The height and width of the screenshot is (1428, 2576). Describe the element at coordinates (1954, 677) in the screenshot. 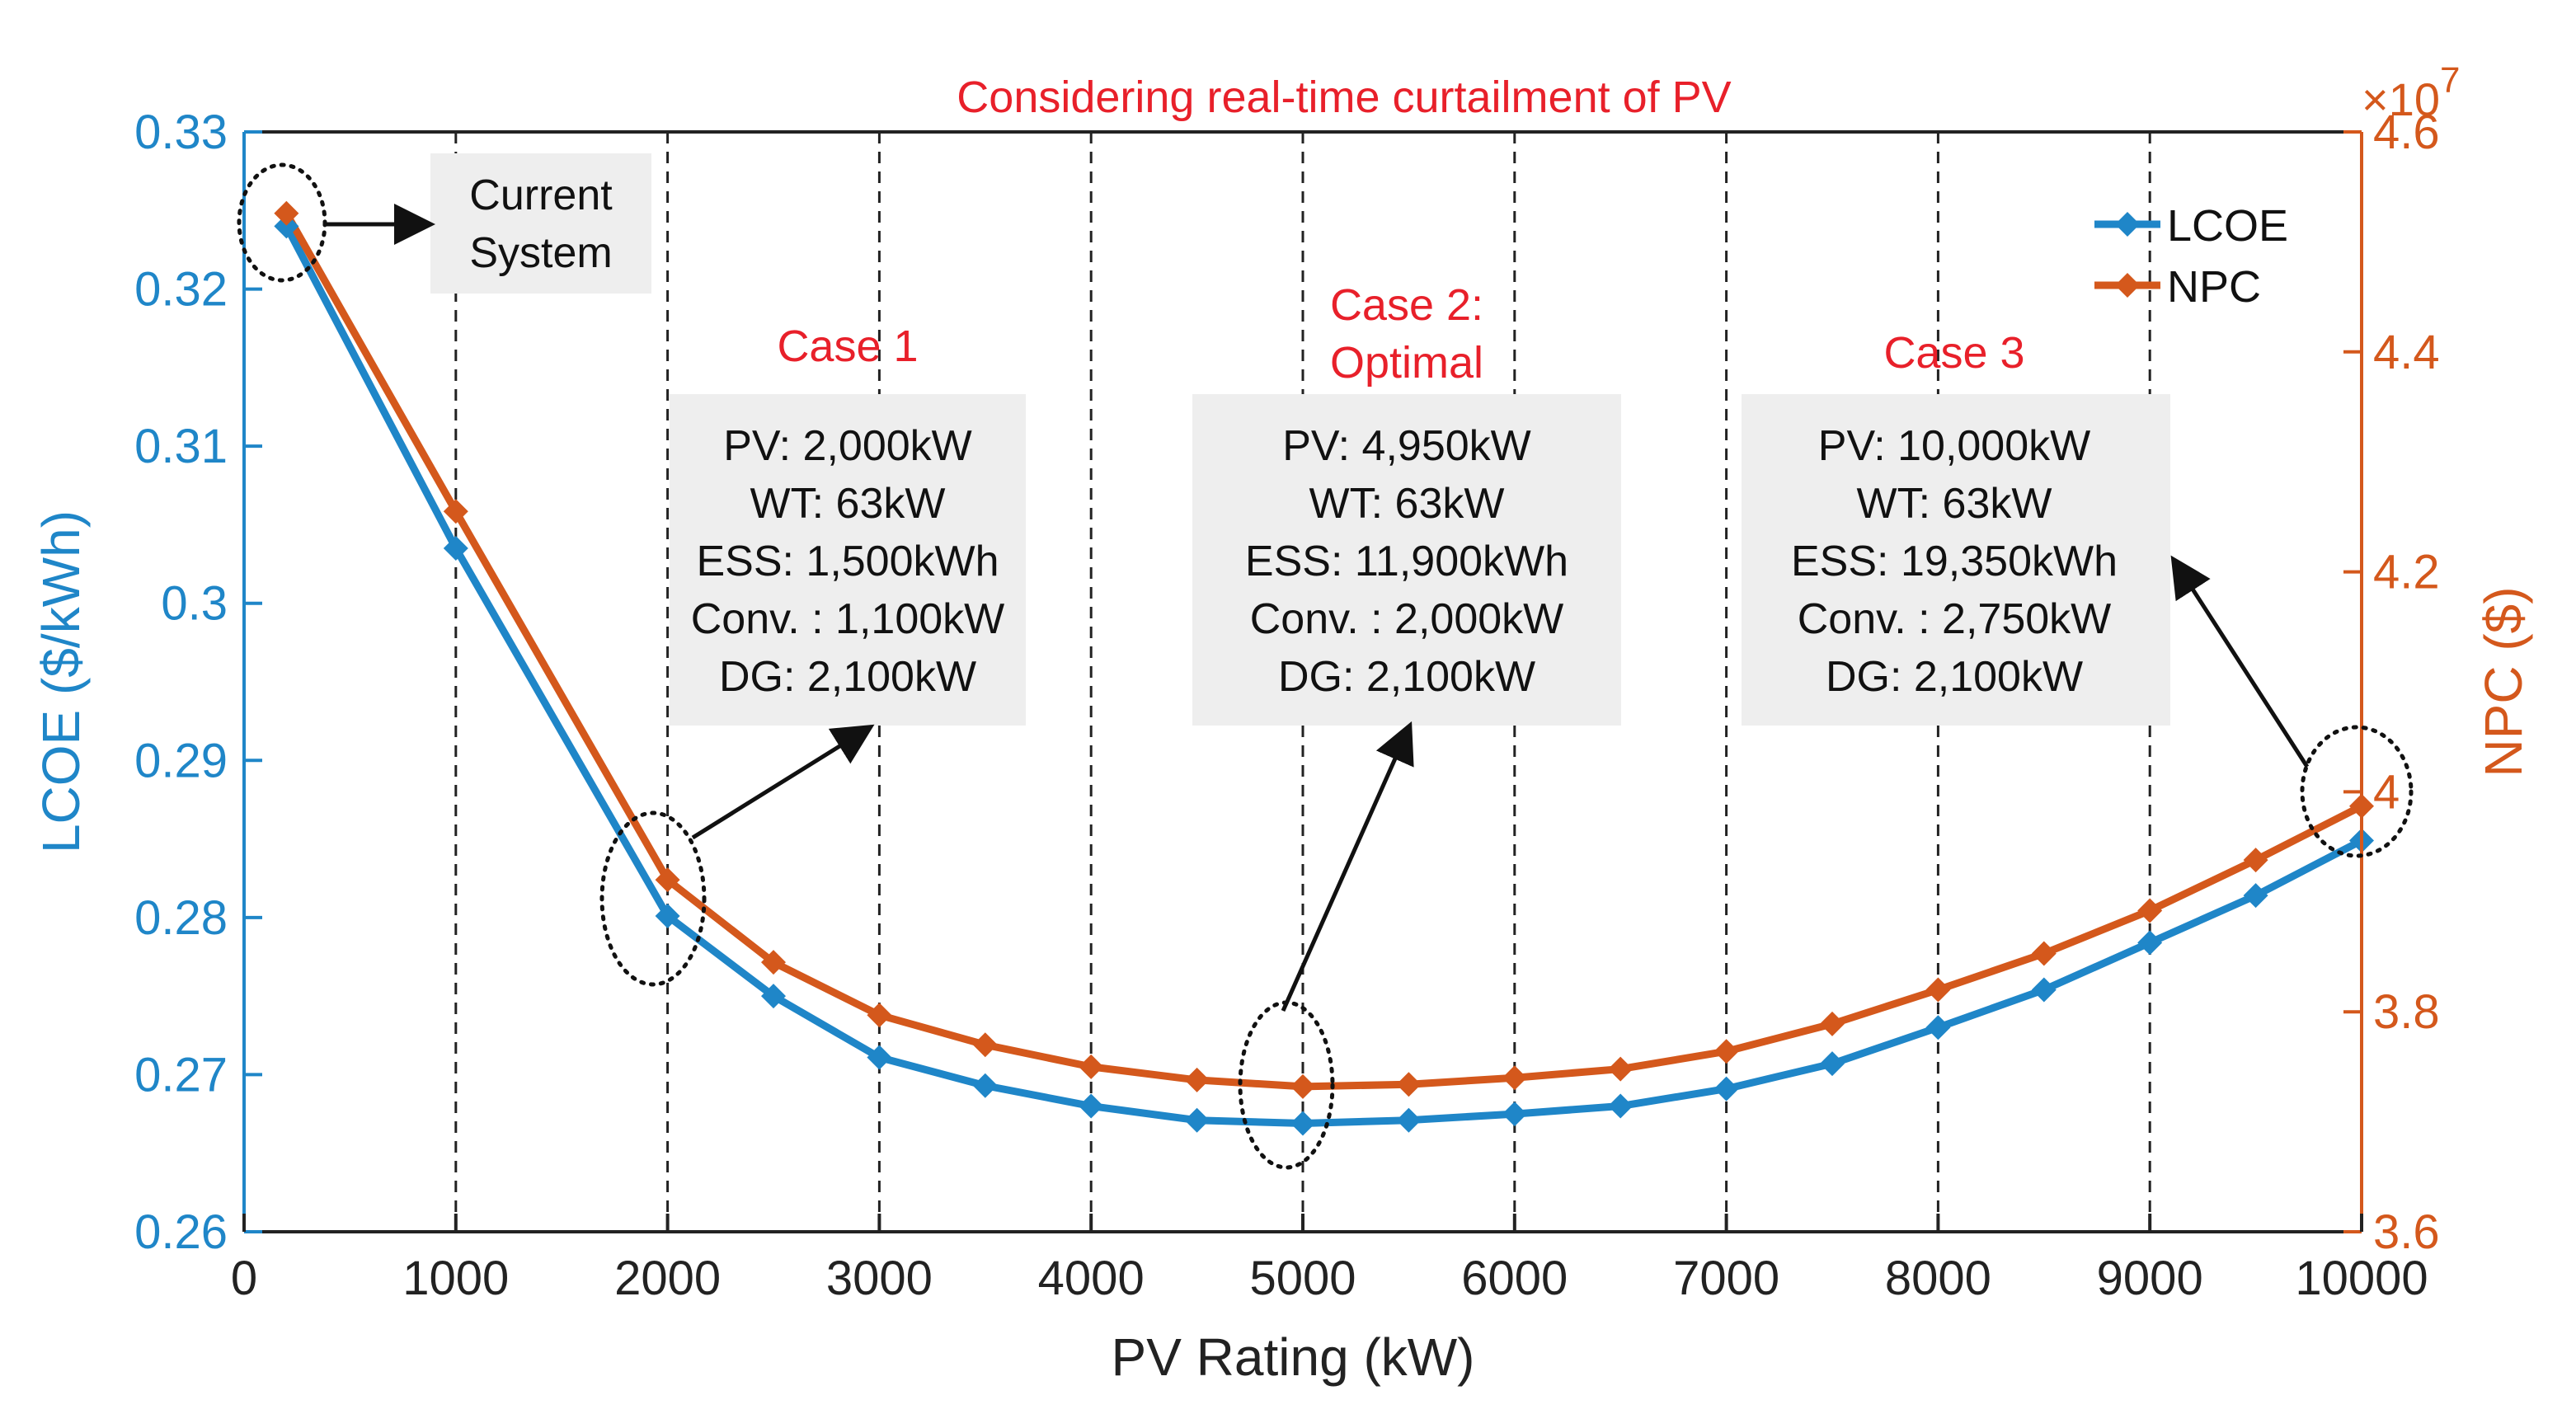

I see `case-3-box-line: DG: 2,100kW` at that location.